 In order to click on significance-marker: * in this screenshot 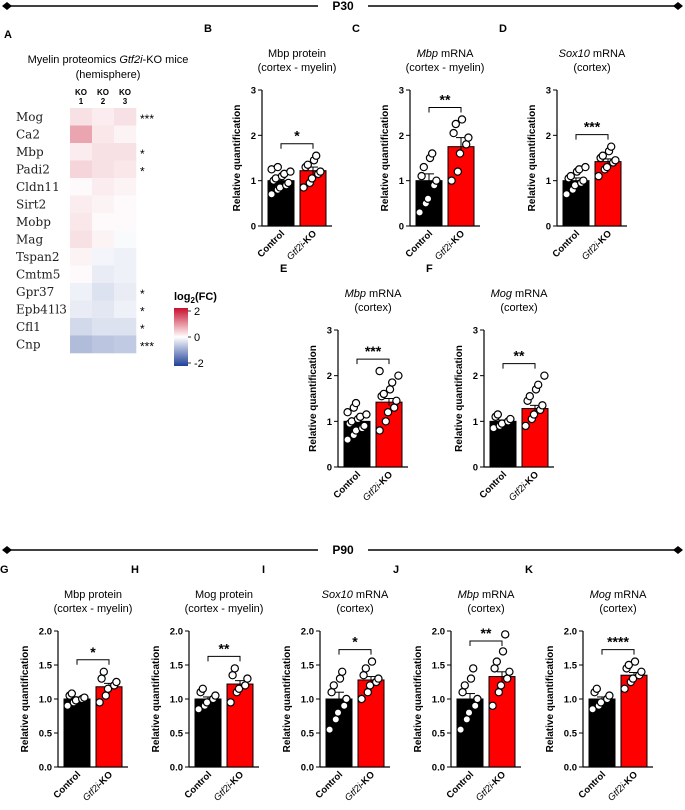, I will do `click(297, 136)`.